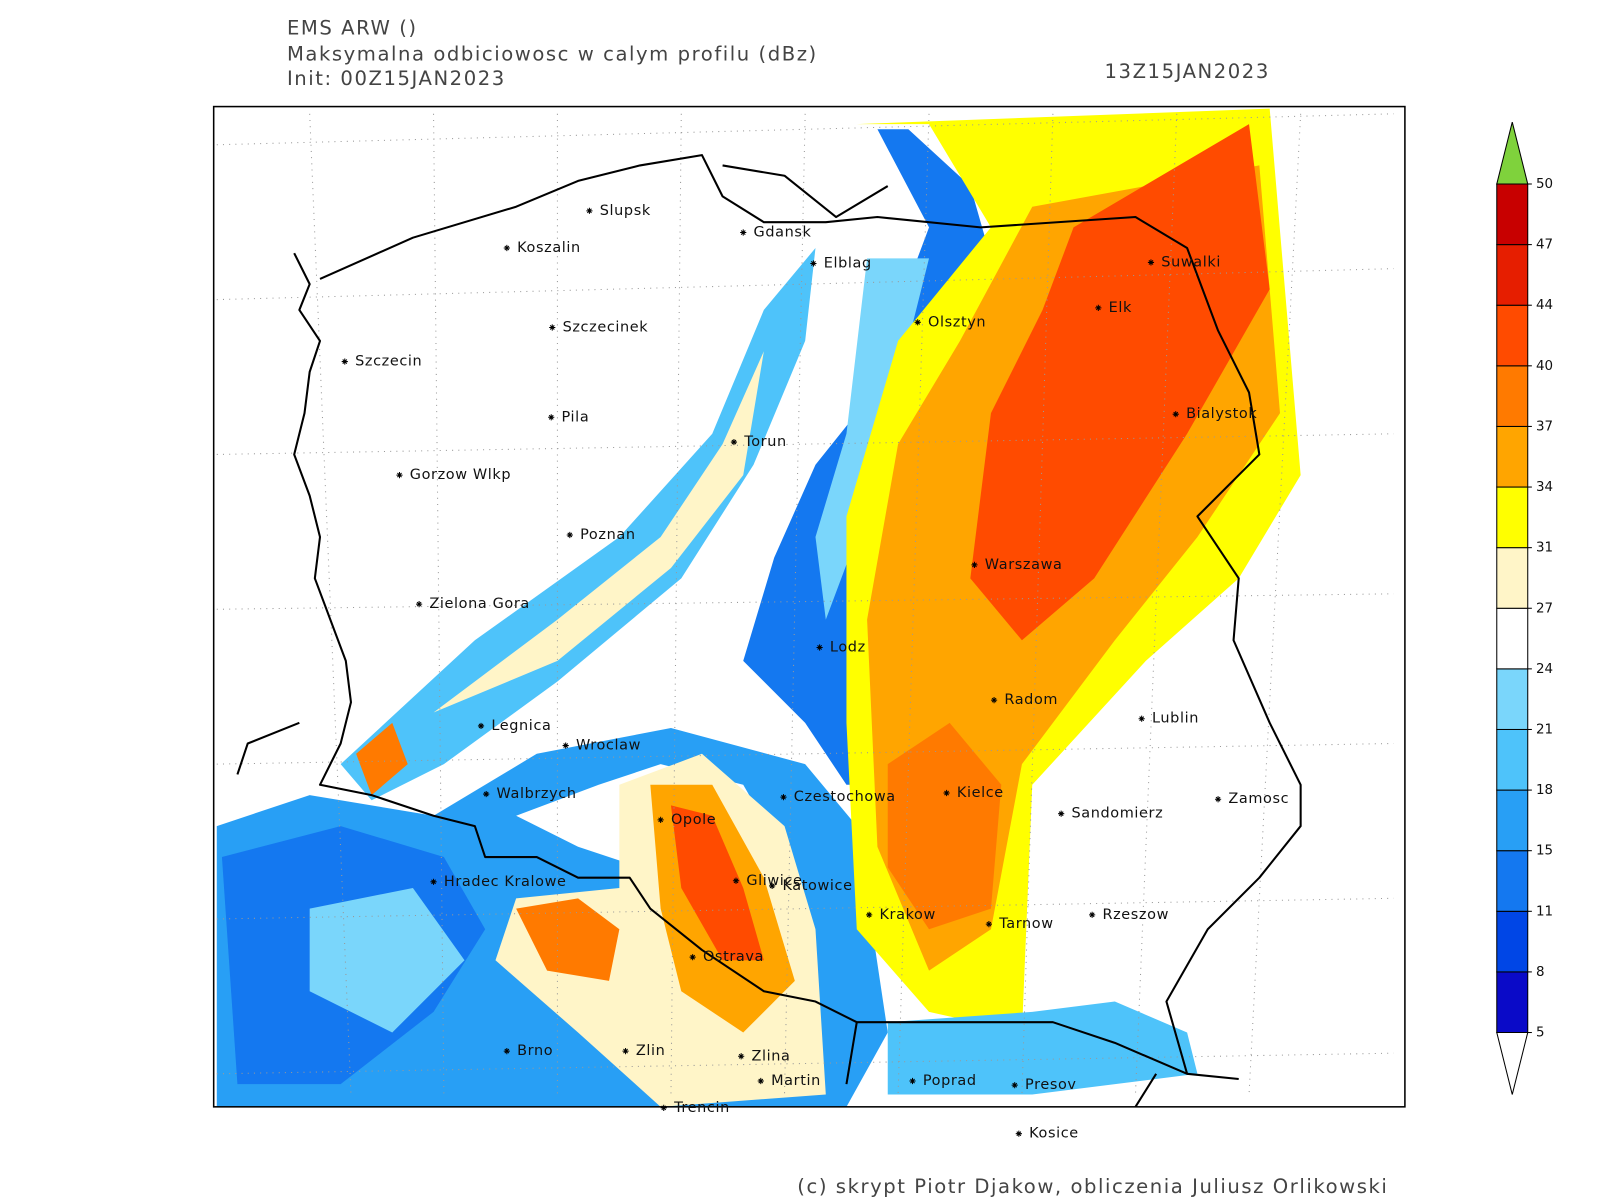 The height and width of the screenshot is (1200, 1600). What do you see at coordinates (1221, 414) in the screenshot?
I see `city-name: Bialystok` at bounding box center [1221, 414].